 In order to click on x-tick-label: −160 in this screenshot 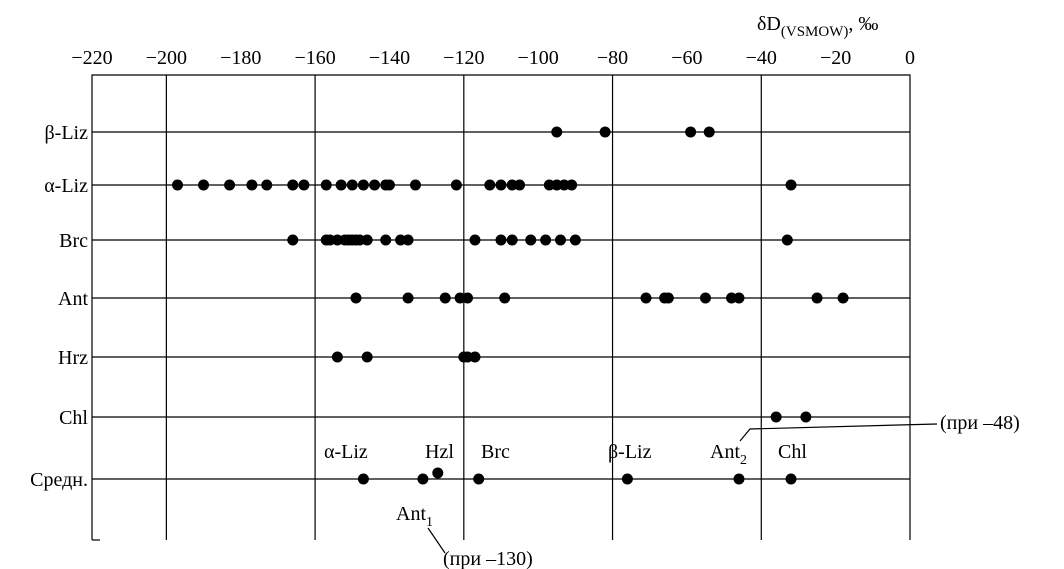, I will do `click(314, 58)`.